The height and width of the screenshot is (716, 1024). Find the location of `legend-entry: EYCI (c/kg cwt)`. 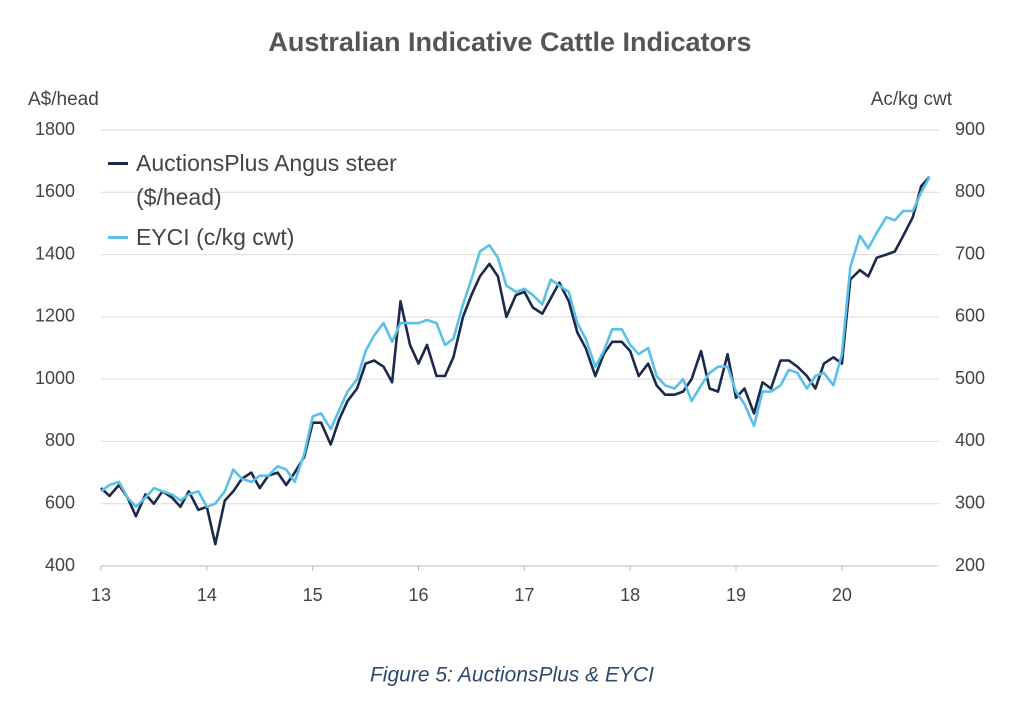

legend-entry: EYCI (c/kg cwt) is located at coordinates (283, 237).